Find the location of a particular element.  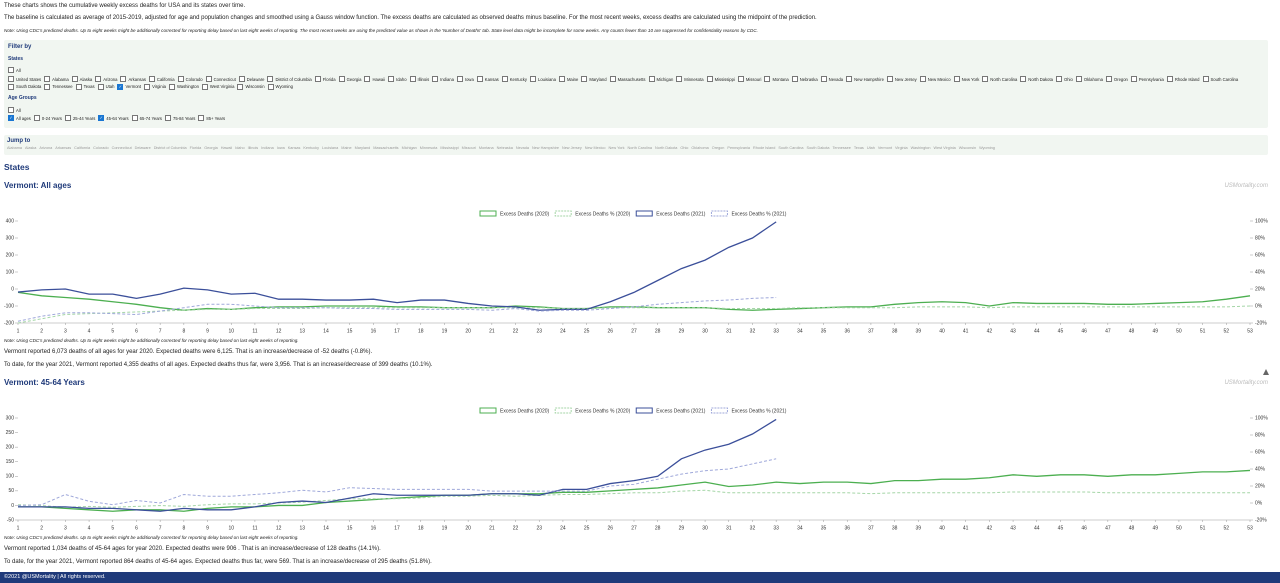

jump-link: Maine is located at coordinates (346, 148).